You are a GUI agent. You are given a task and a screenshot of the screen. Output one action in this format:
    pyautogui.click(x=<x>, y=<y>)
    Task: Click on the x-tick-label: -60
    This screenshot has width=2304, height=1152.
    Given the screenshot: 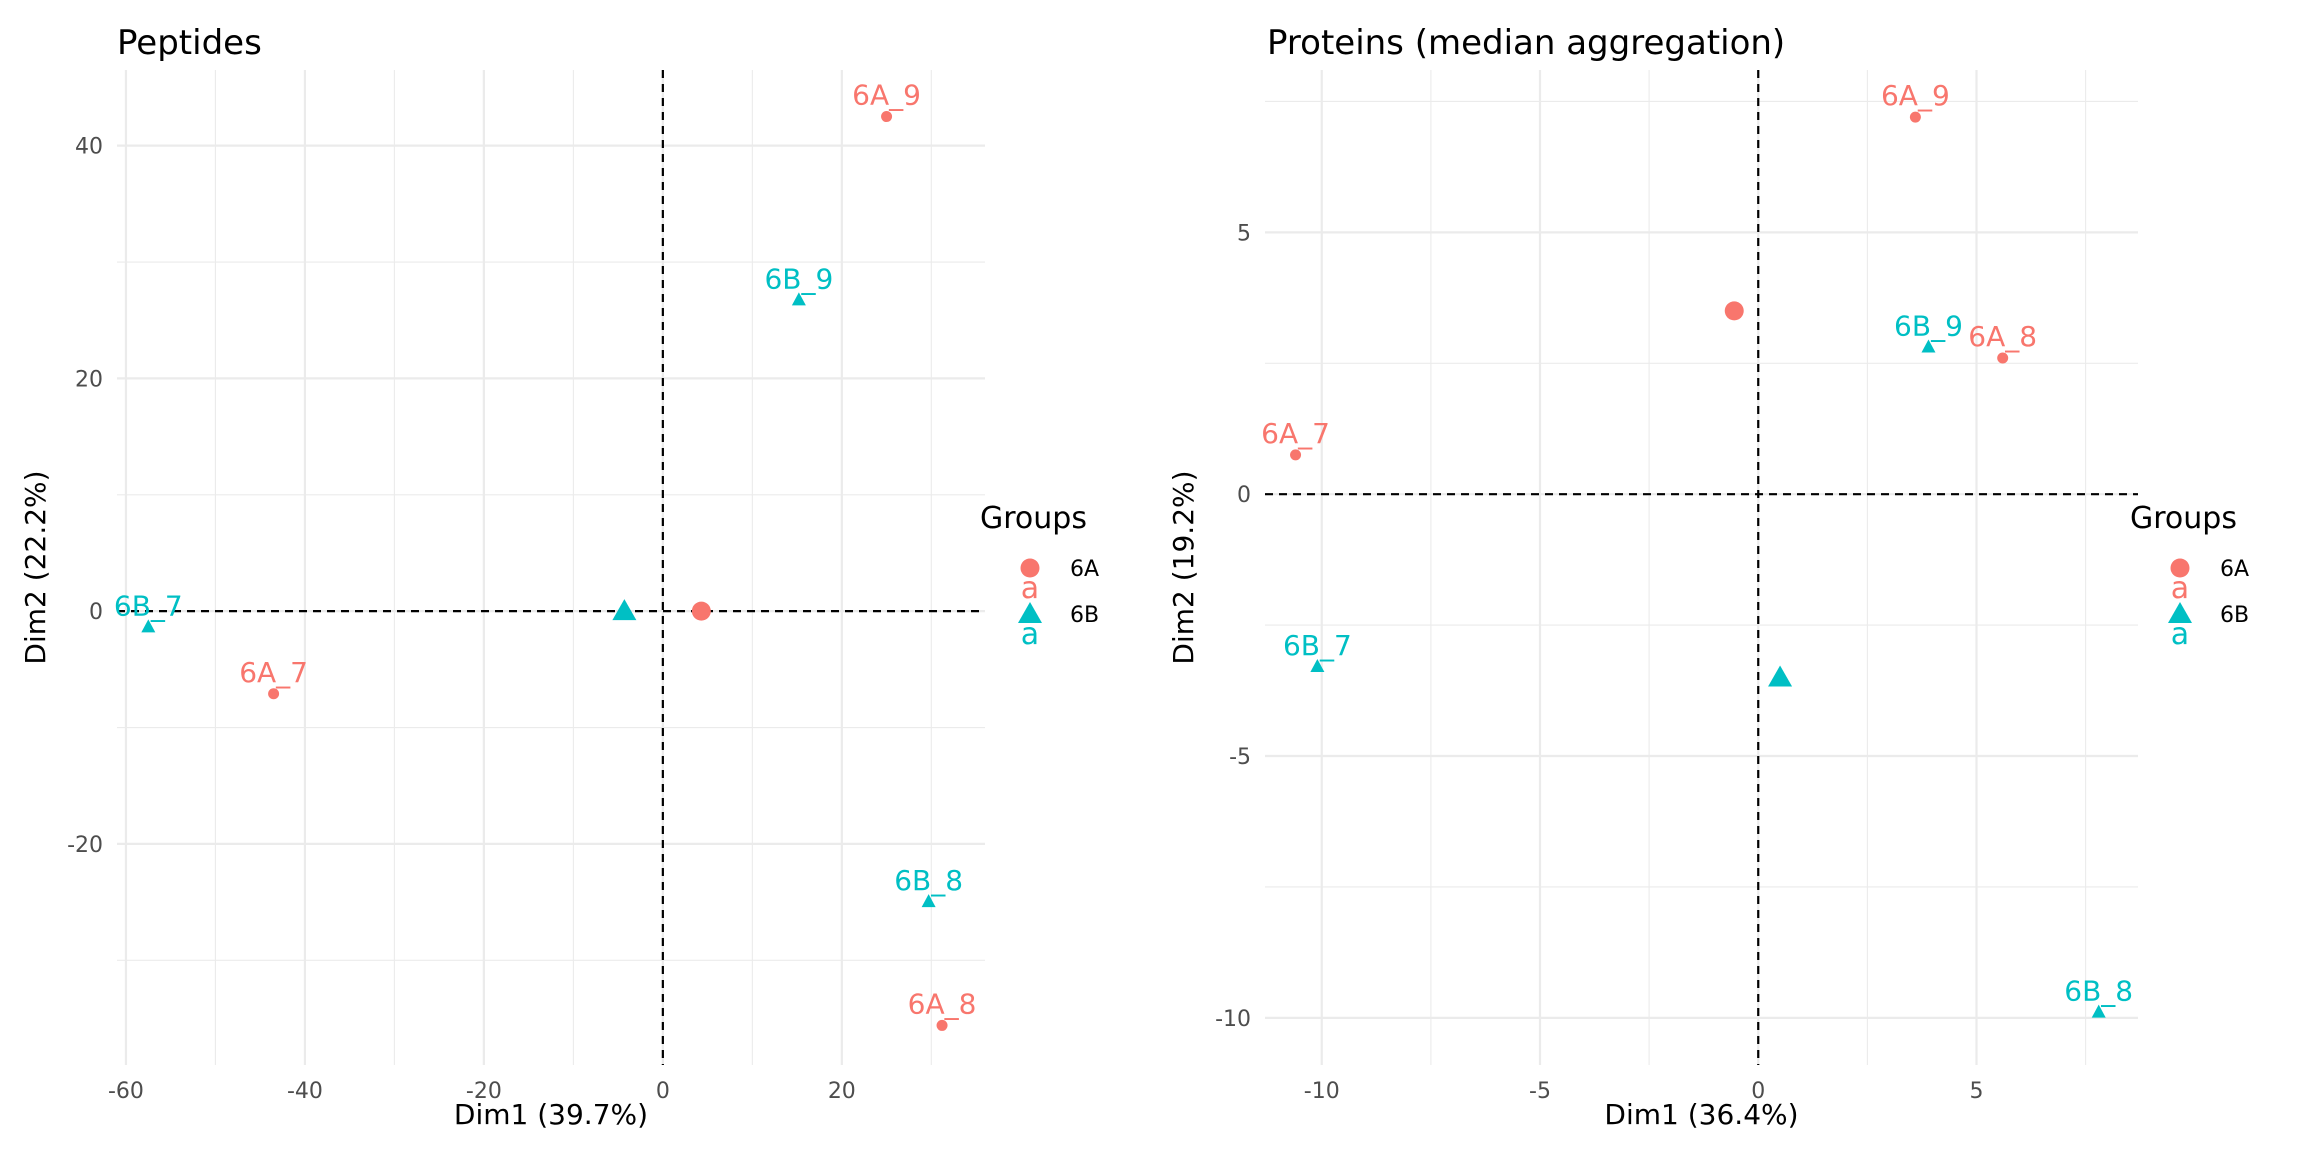 What is the action you would take?
    pyautogui.click(x=126, y=1091)
    